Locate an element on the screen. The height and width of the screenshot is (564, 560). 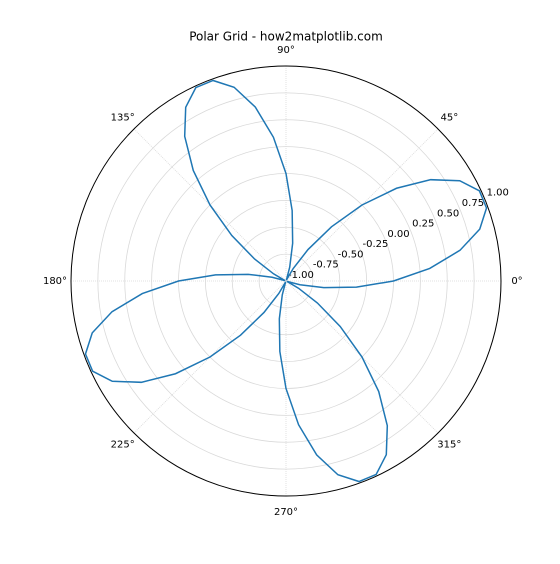
y-tick-label: 0.00 is located at coordinates (398, 234).